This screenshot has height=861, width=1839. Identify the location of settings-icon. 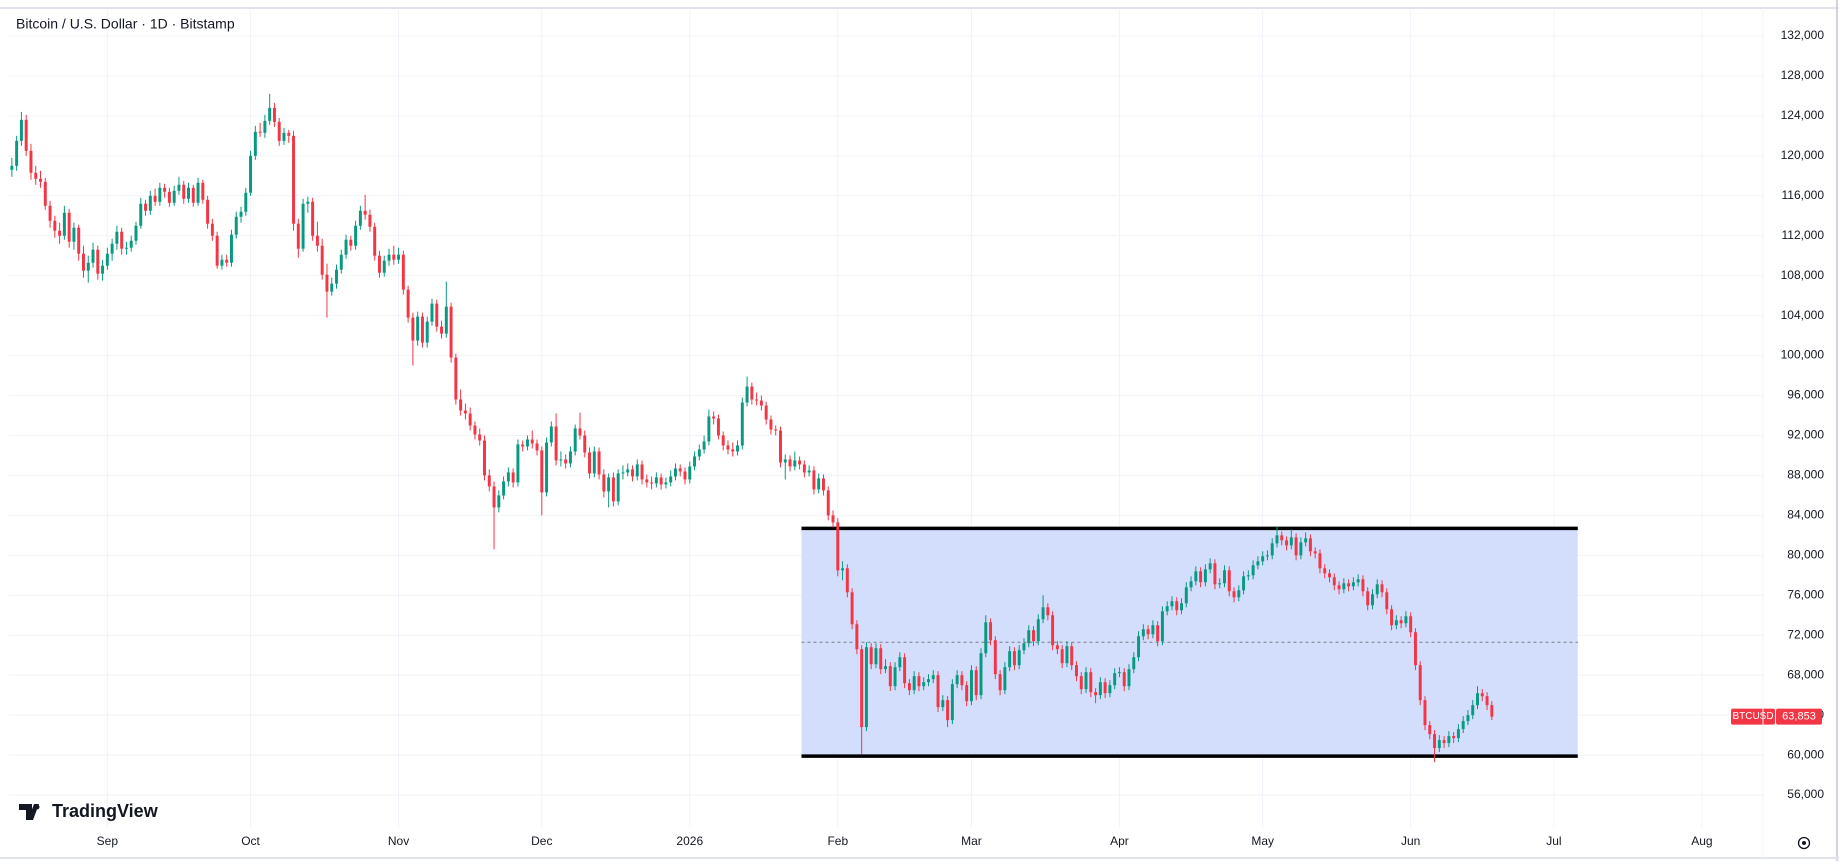
(1804, 843).